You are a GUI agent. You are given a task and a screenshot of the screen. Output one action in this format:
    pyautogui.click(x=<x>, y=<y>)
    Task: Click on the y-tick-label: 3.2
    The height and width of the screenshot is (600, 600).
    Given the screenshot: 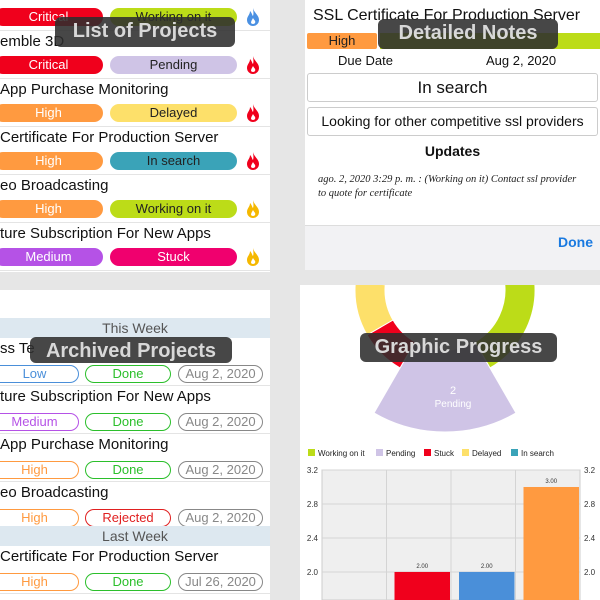 What is the action you would take?
    pyautogui.click(x=313, y=470)
    